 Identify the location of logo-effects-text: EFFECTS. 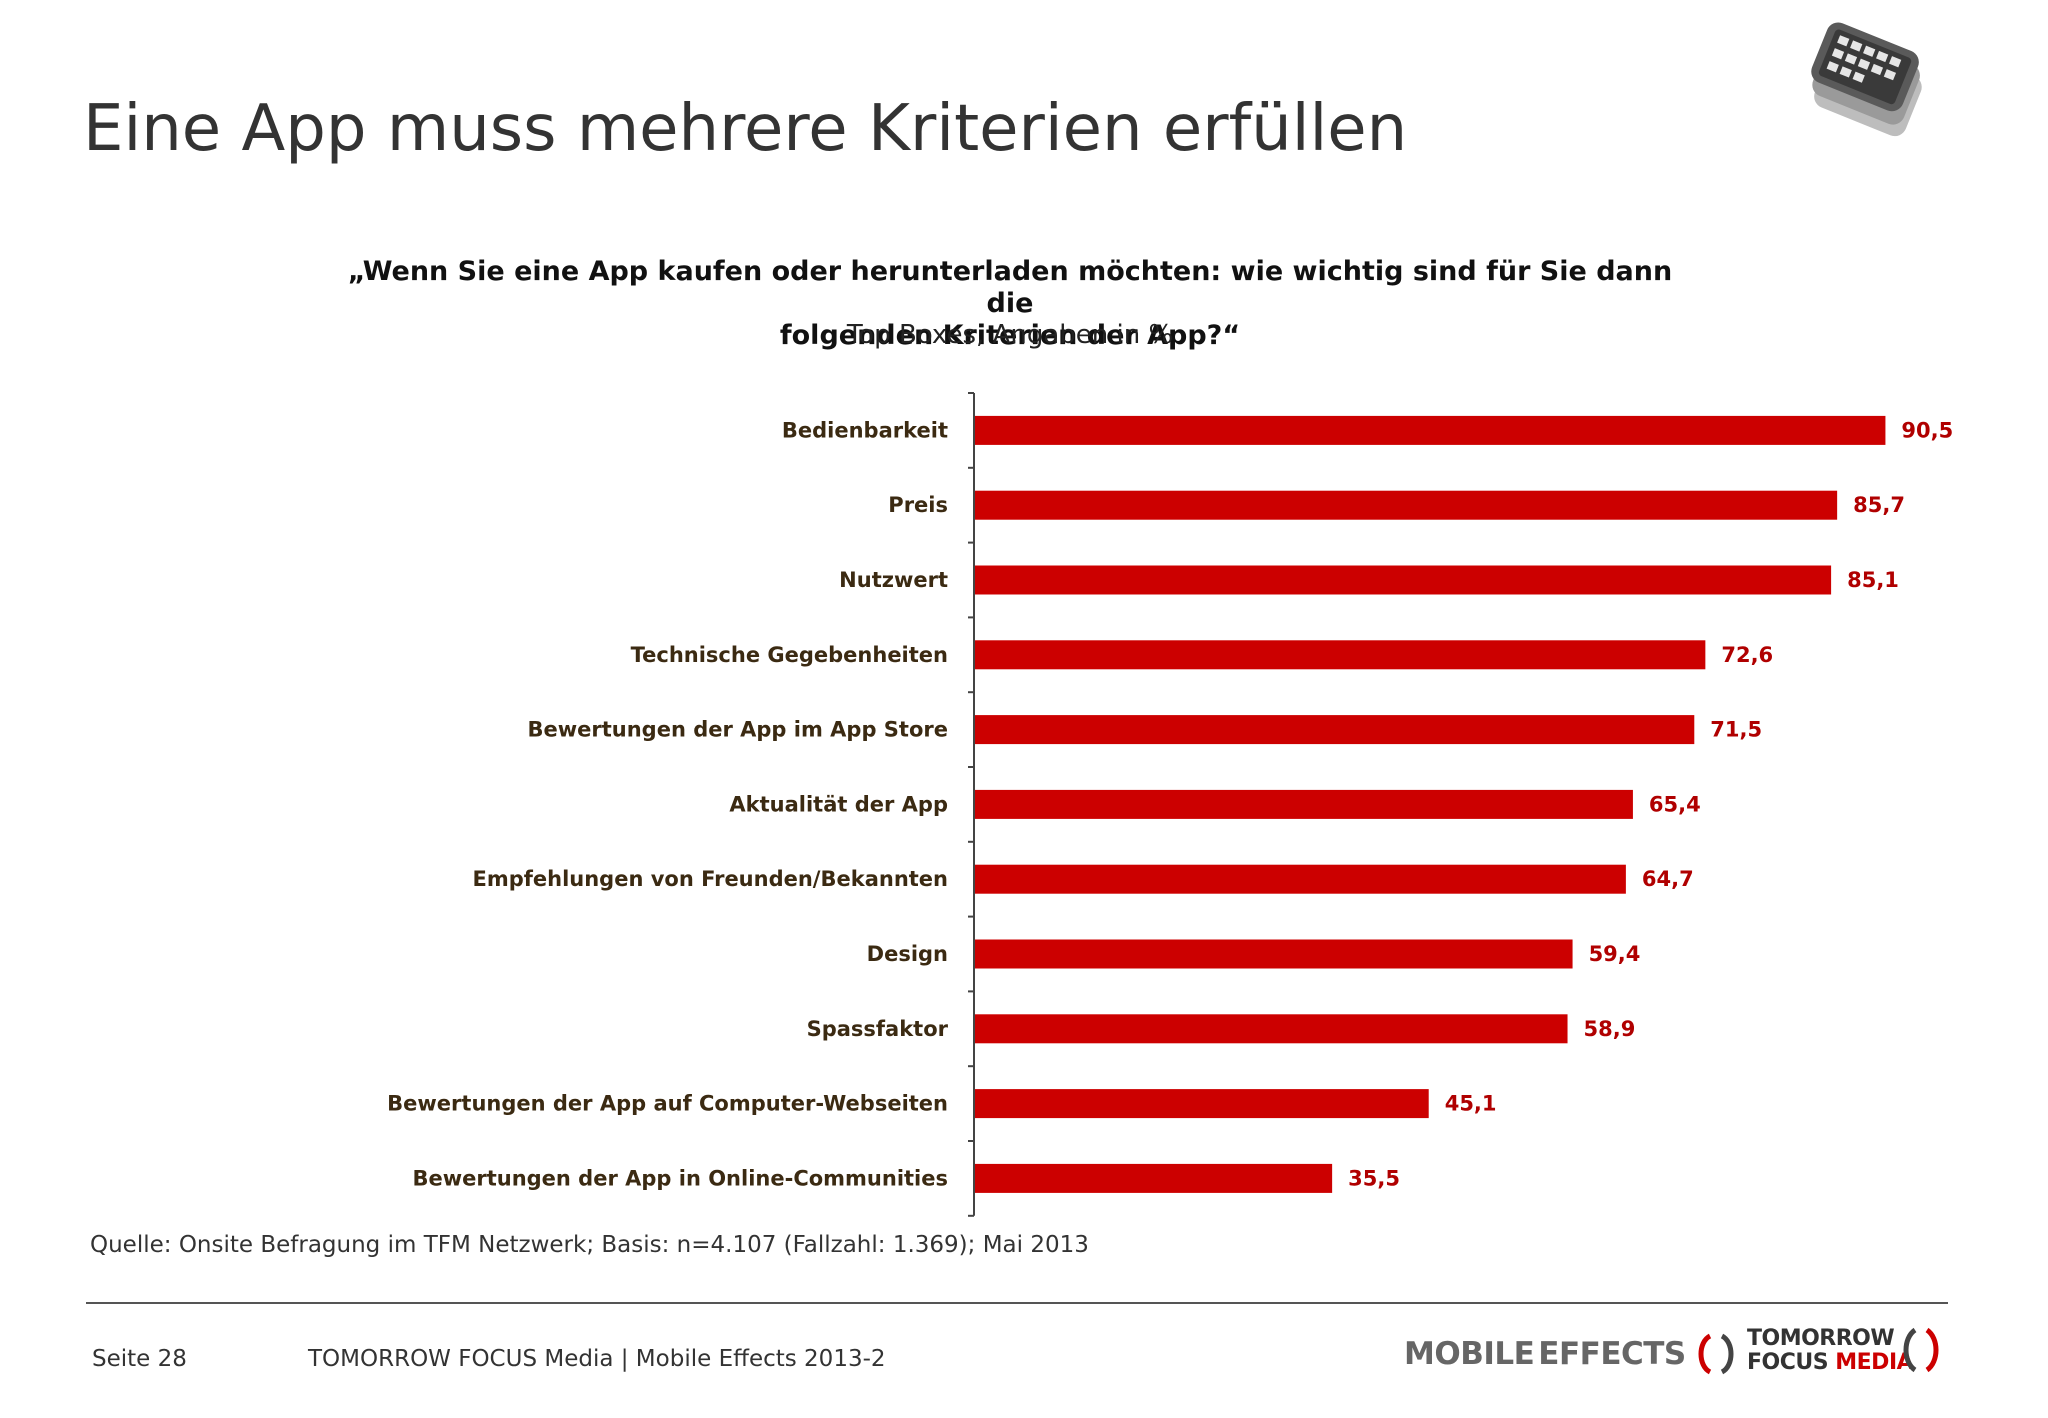
(1612, 1354).